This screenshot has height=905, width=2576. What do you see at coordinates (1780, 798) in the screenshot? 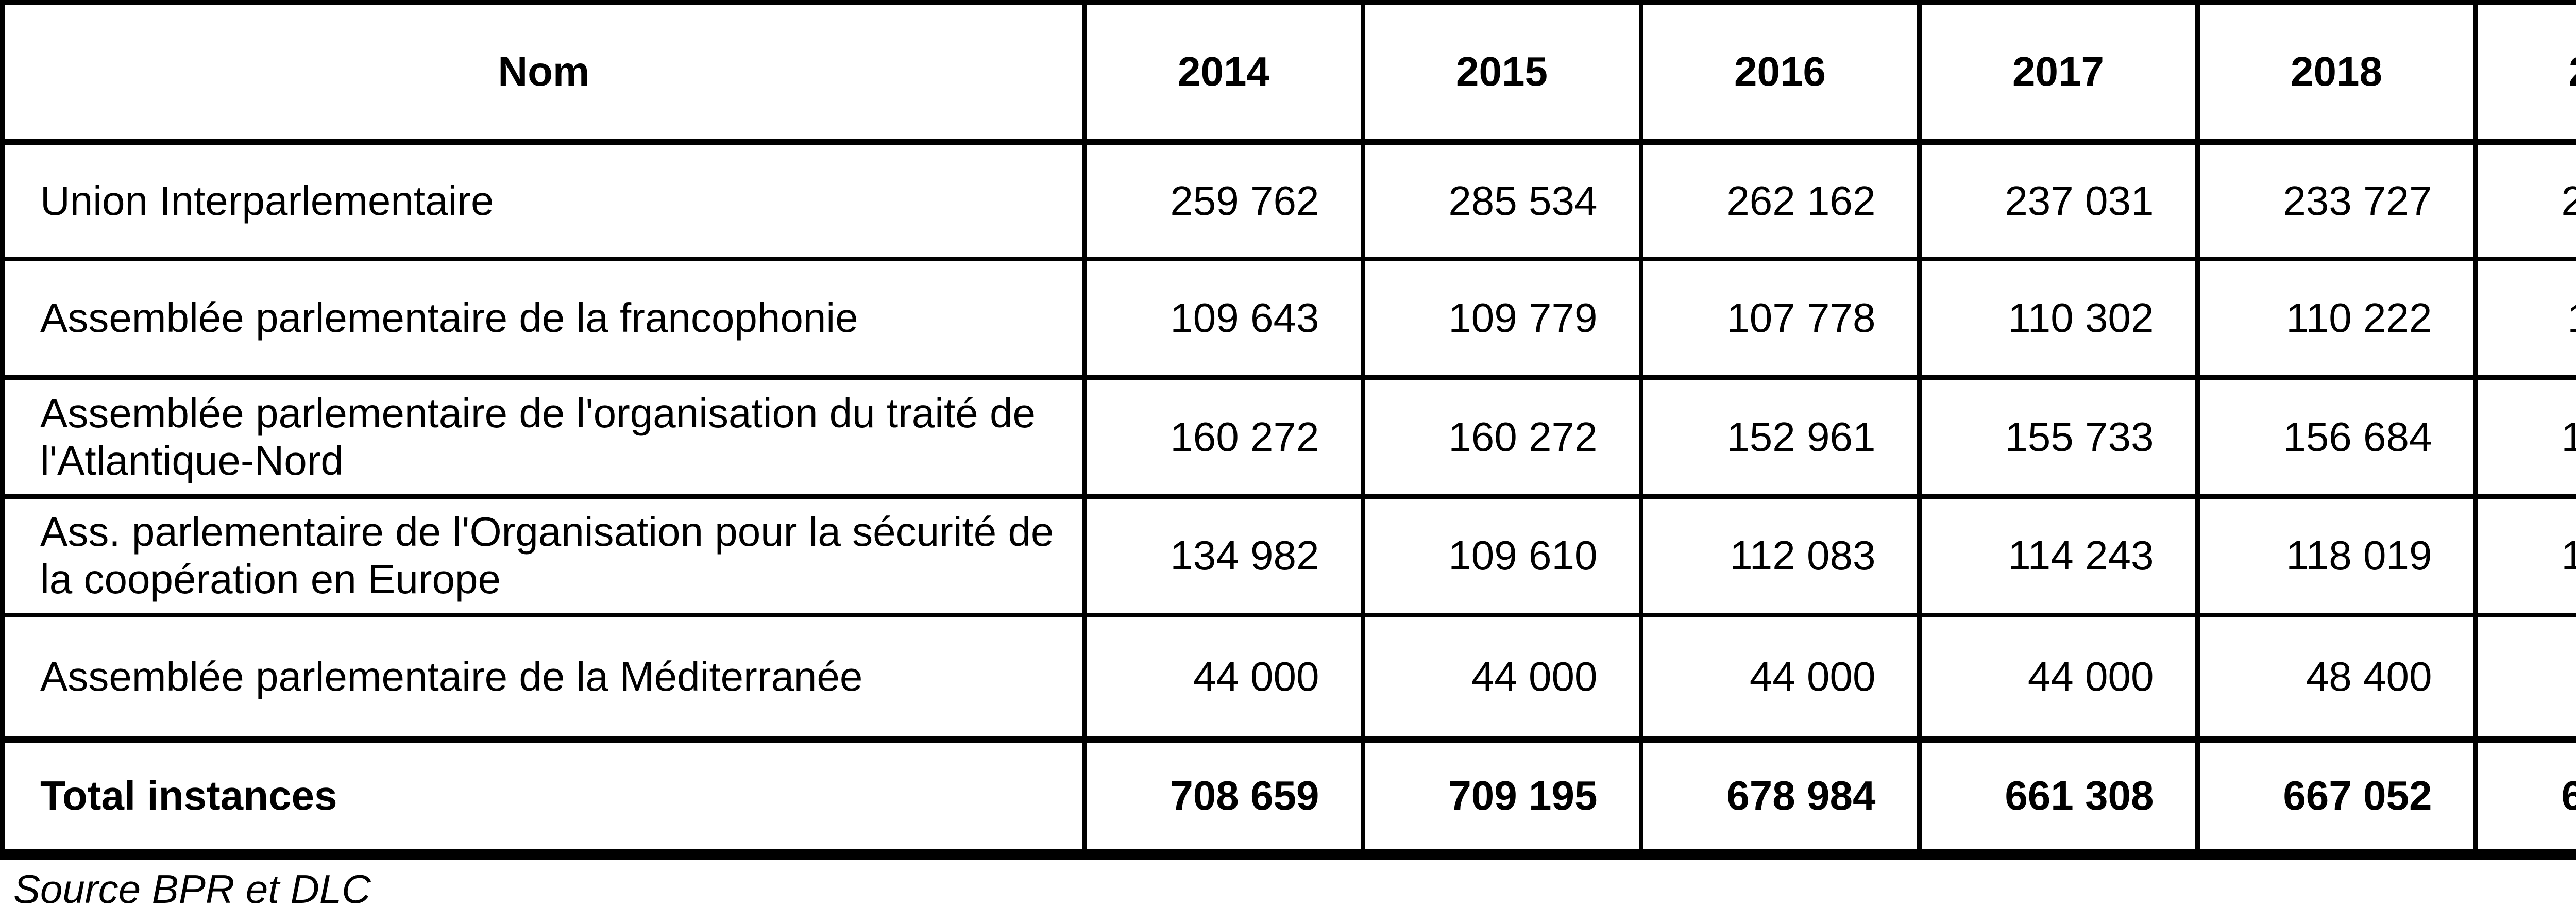
I see `total-value-cell: 678 984` at bounding box center [1780, 798].